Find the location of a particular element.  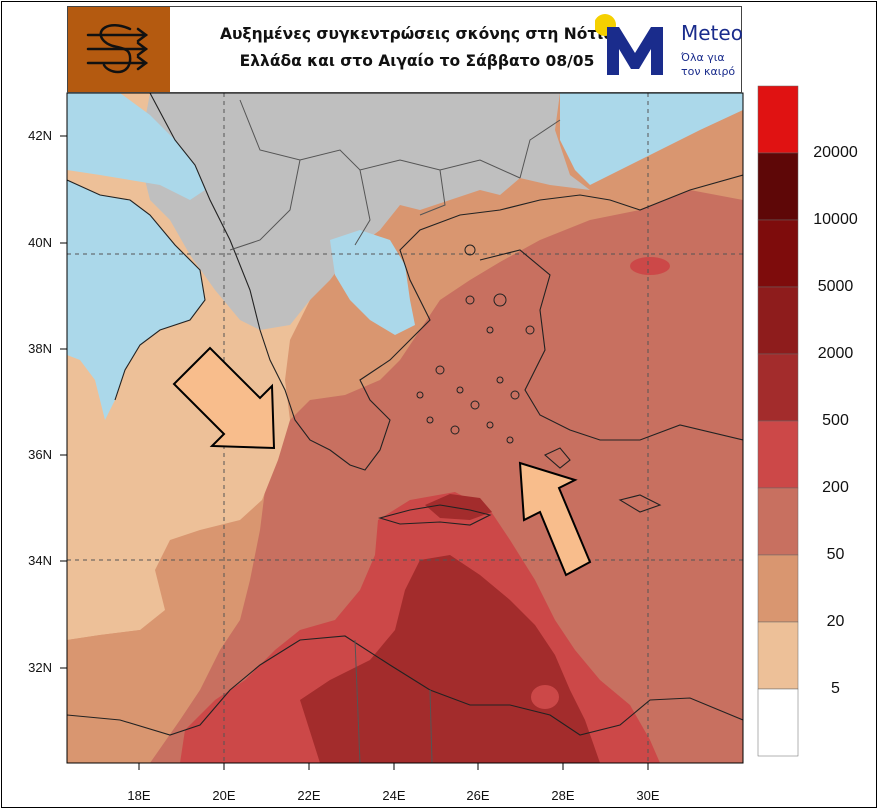

southeast-arrow is located at coordinates (555, 519).